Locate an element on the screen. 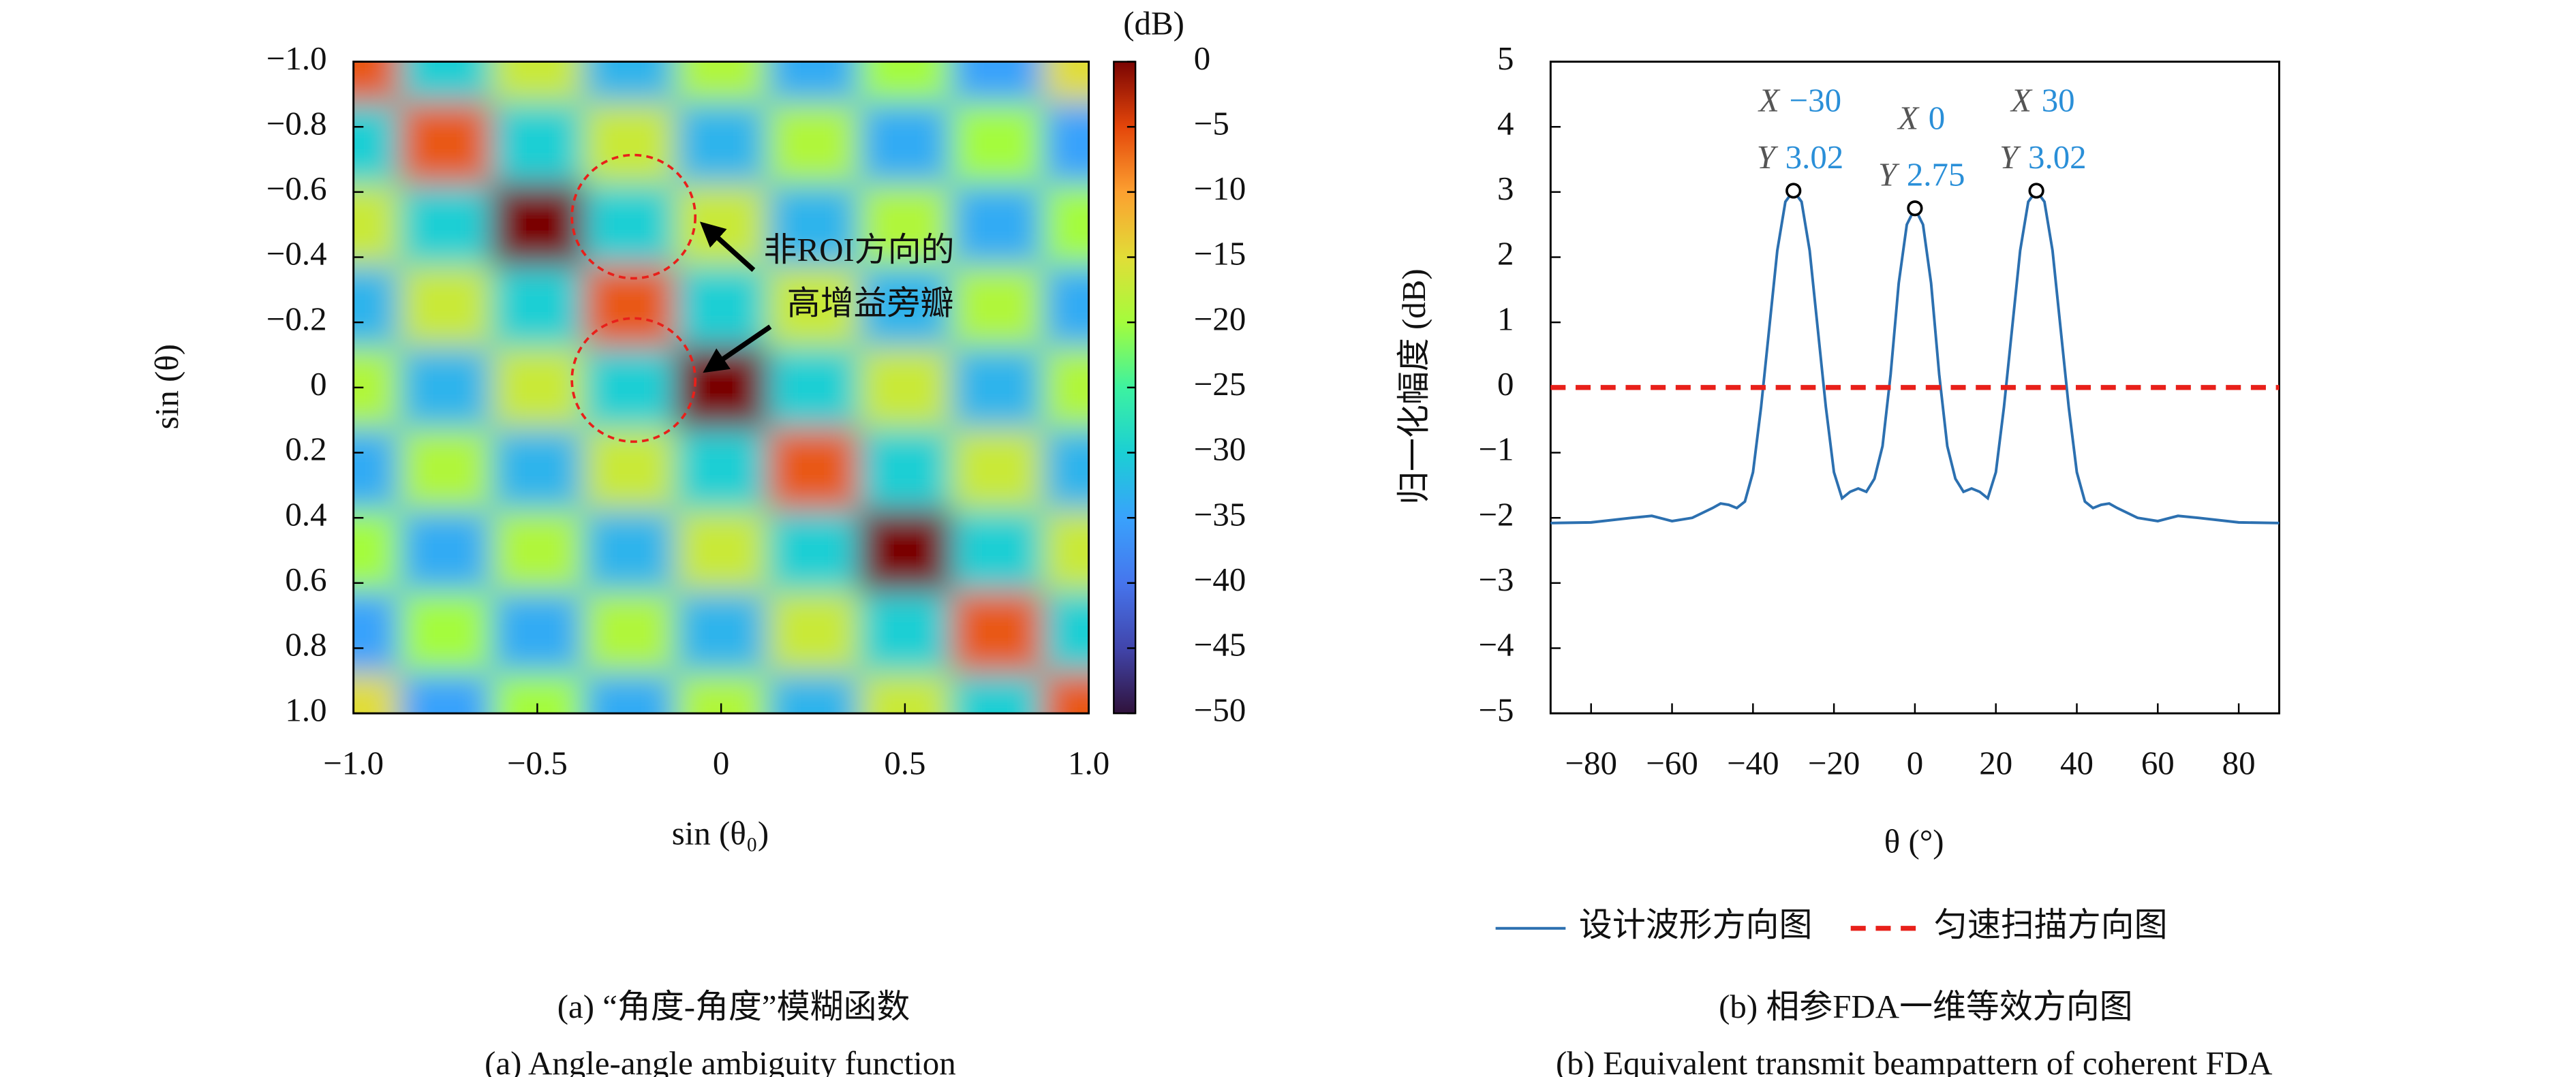 The width and height of the screenshot is (2576, 1077). peak-label: Y 2.75 is located at coordinates (1921, 174).